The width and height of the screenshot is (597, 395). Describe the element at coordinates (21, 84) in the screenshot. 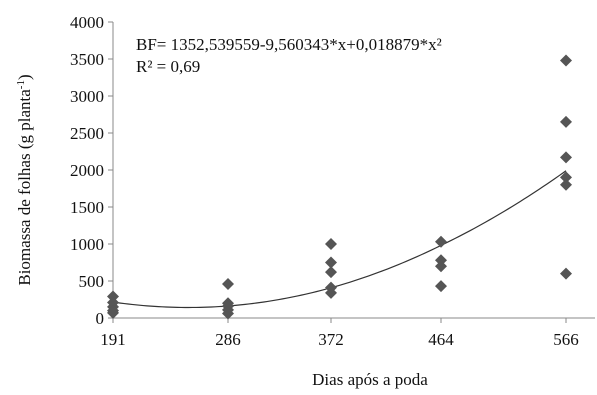

I see `y-axis-title-superscript: -1` at that location.